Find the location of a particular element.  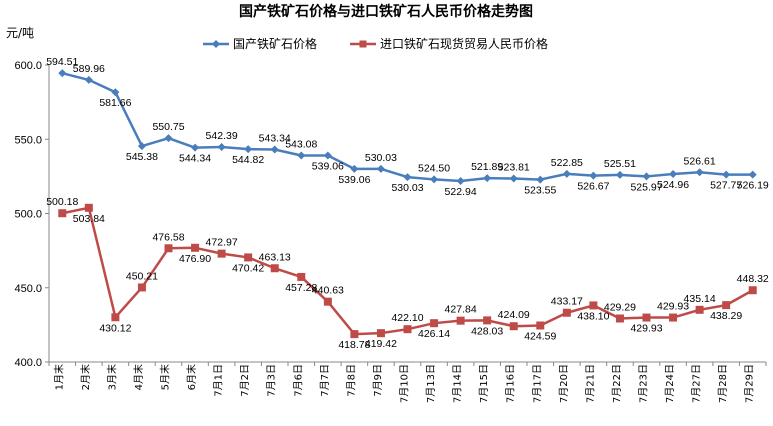

data-label: 543.34 is located at coordinates (275, 139).